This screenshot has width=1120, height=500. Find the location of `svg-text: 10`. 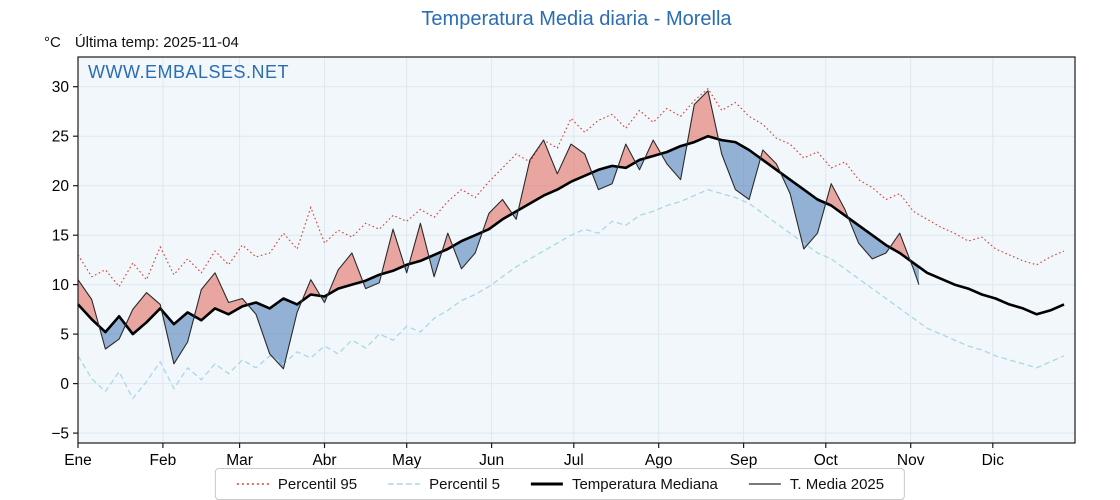

svg-text: 10 is located at coordinates (61, 285).